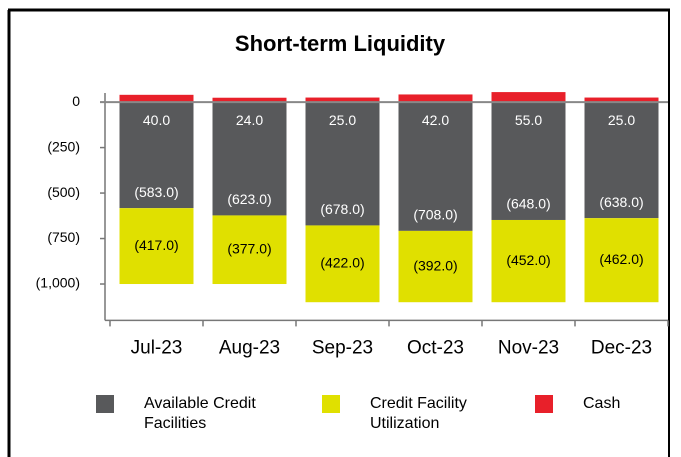  Describe the element at coordinates (63, 237) in the screenshot. I see `y-tick-label: (750)` at that location.